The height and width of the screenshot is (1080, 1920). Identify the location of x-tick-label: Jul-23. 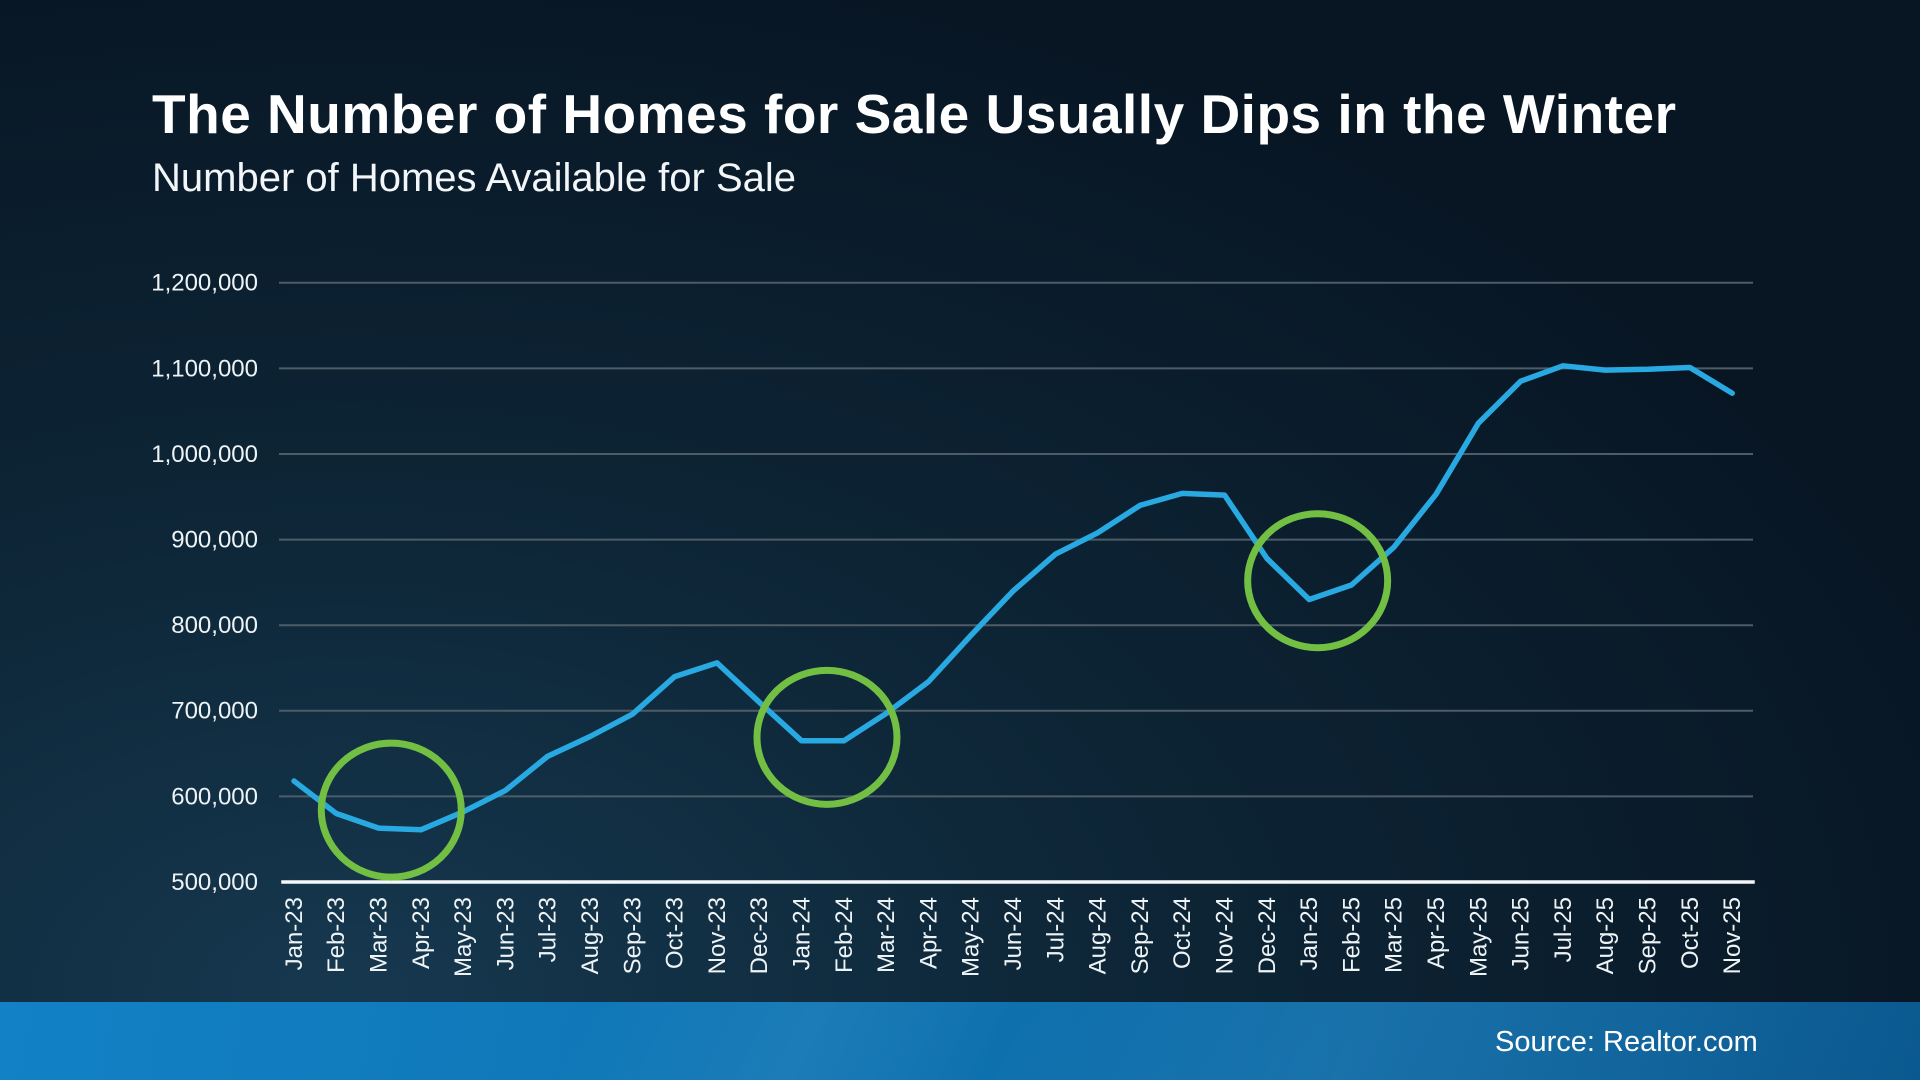
(548, 929).